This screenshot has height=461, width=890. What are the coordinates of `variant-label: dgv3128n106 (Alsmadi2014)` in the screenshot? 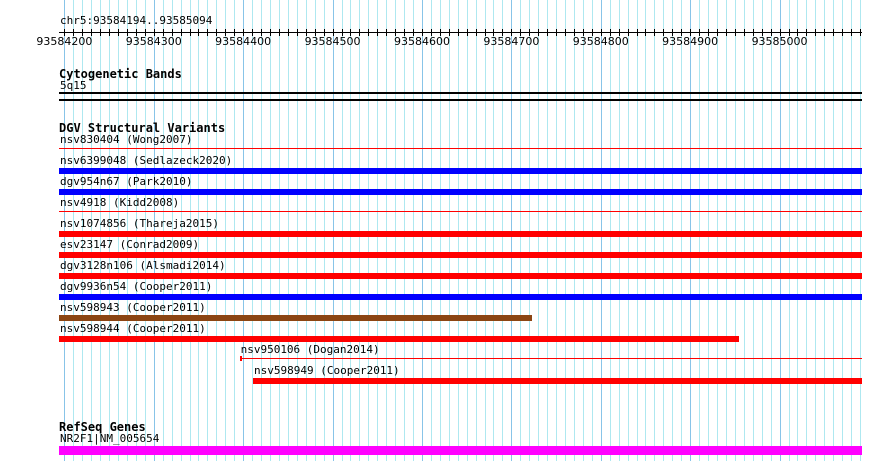 It's located at (143, 265).